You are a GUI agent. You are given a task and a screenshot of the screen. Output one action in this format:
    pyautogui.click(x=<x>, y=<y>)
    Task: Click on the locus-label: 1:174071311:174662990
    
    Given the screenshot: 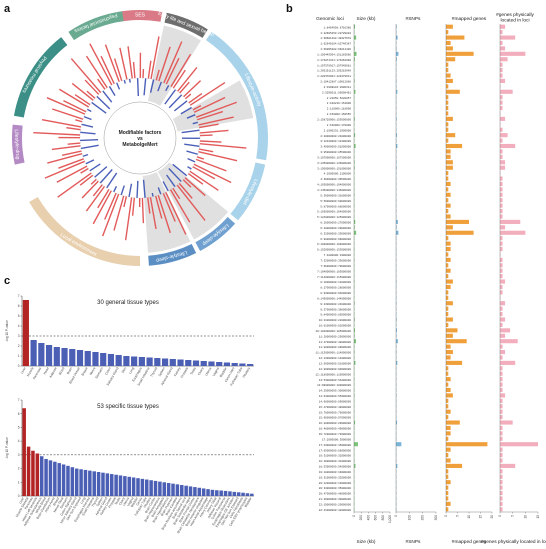 What is the action you would take?
    pyautogui.click(x=334, y=60)
    